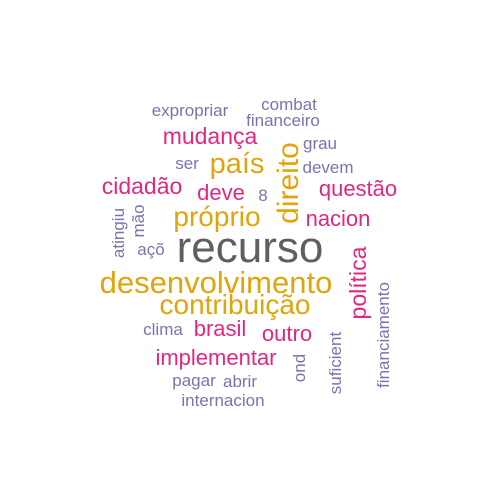  Describe the element at coordinates (262, 195) in the screenshot. I see `word-8: 8` at that location.